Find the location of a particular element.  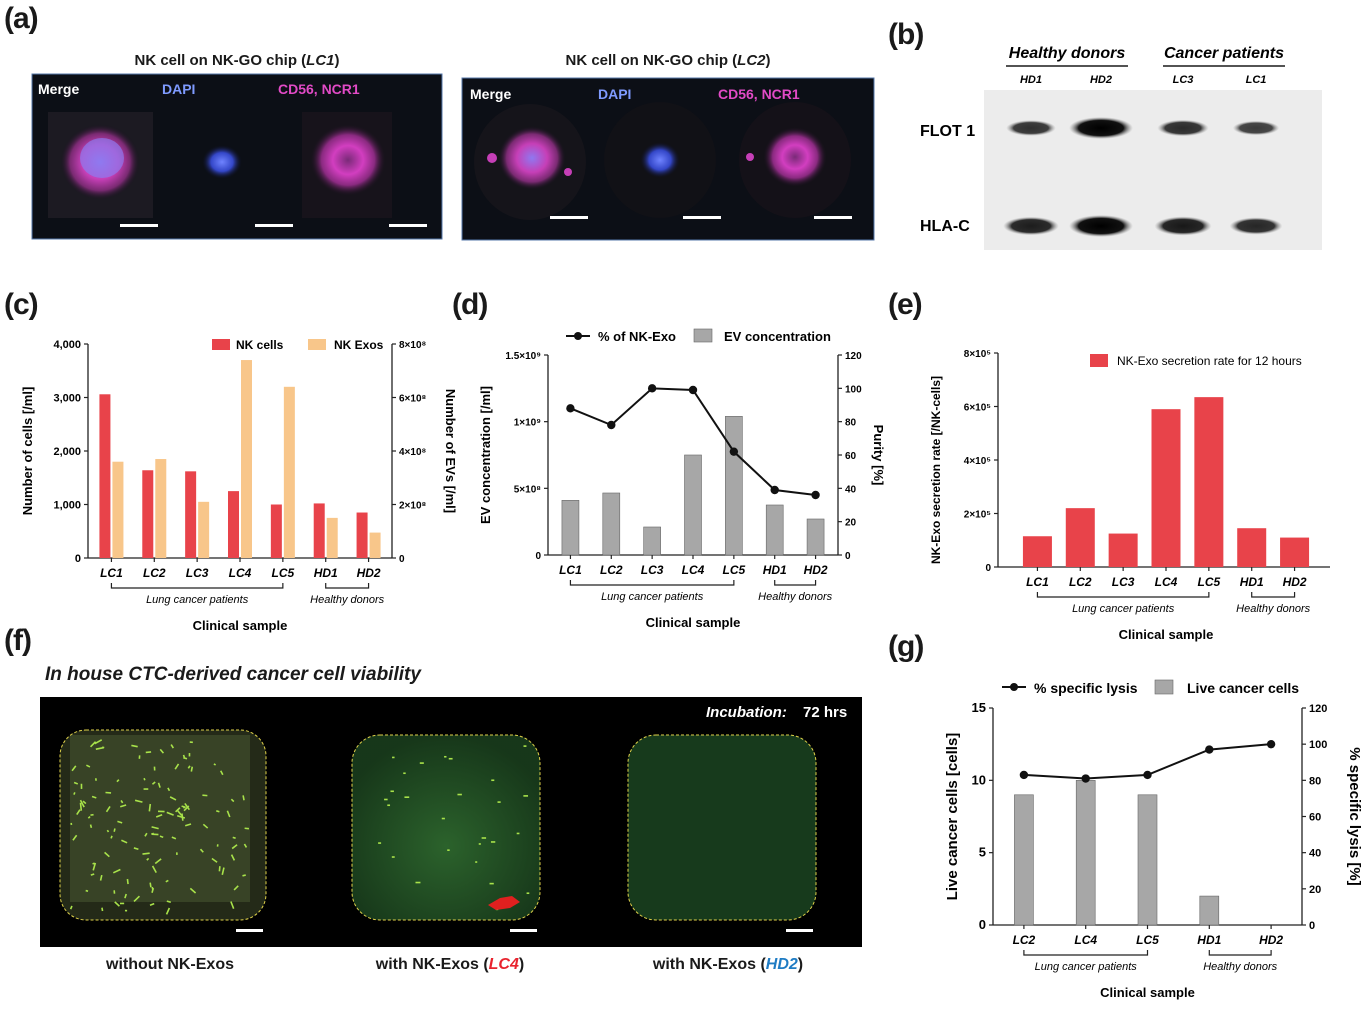

group-healthy-bracket is located at coordinates (1240, 953).